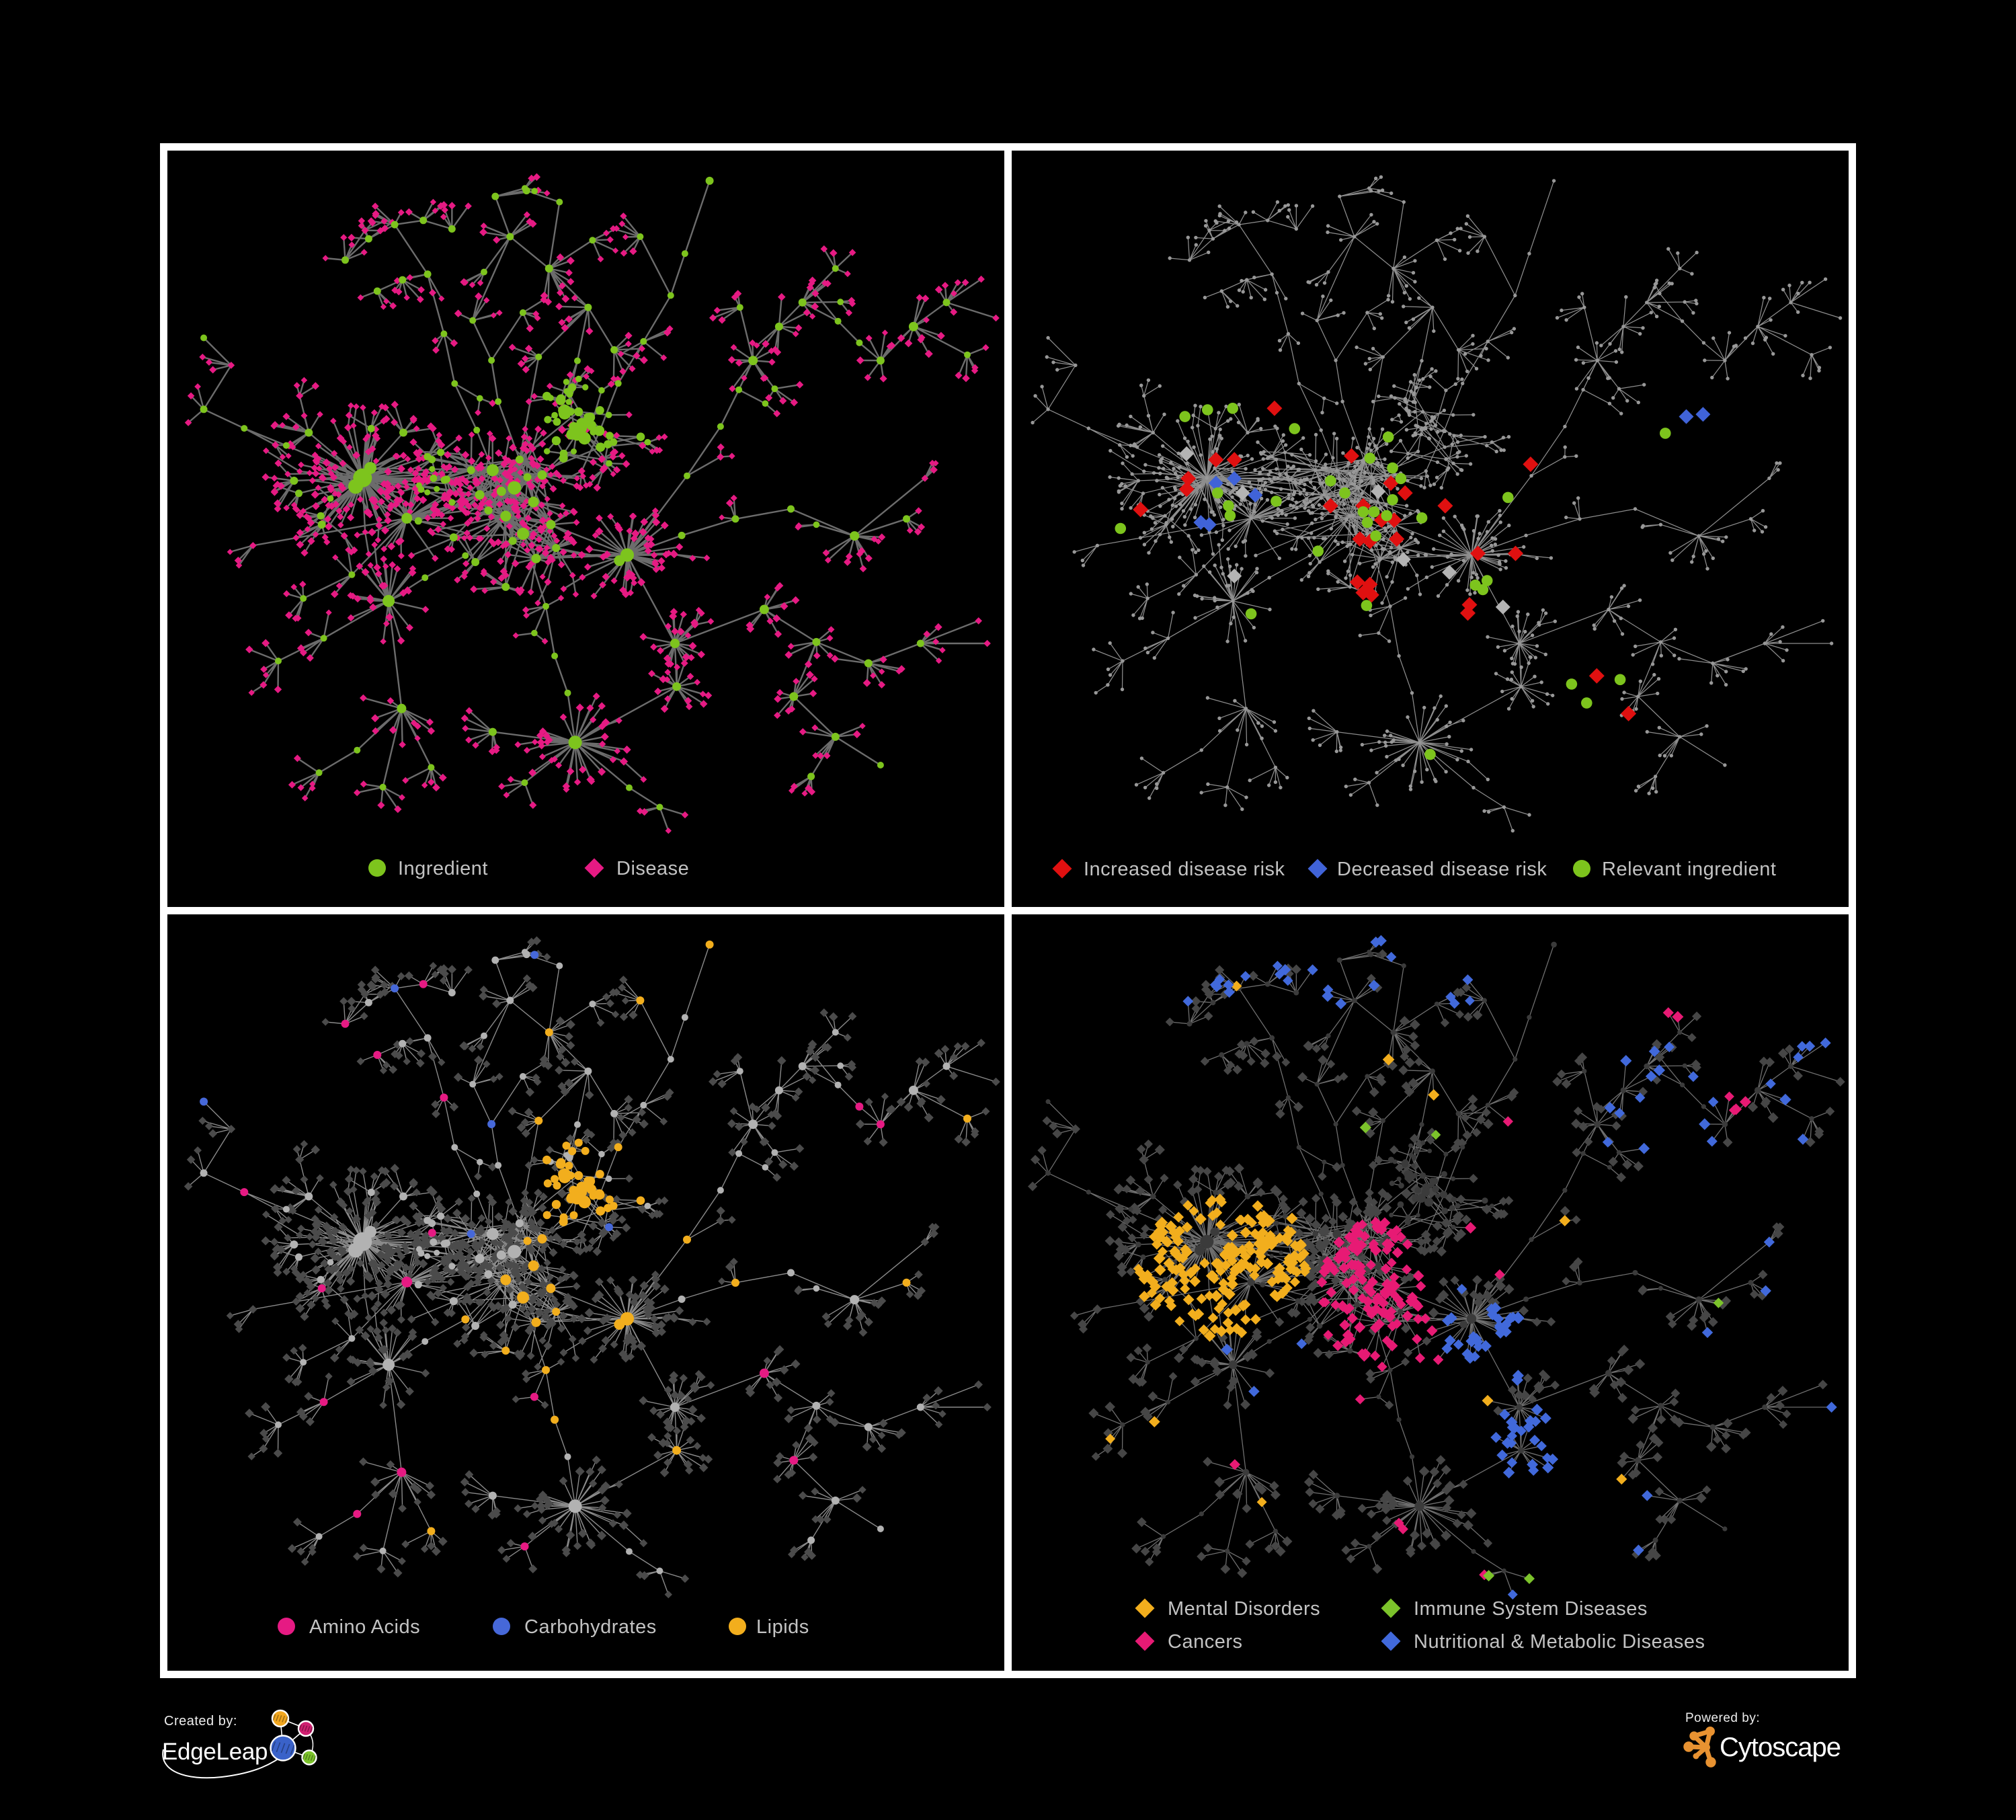  What do you see at coordinates (1531, 1609) in the screenshot?
I see `svg-text: Immune System Diseases` at bounding box center [1531, 1609].